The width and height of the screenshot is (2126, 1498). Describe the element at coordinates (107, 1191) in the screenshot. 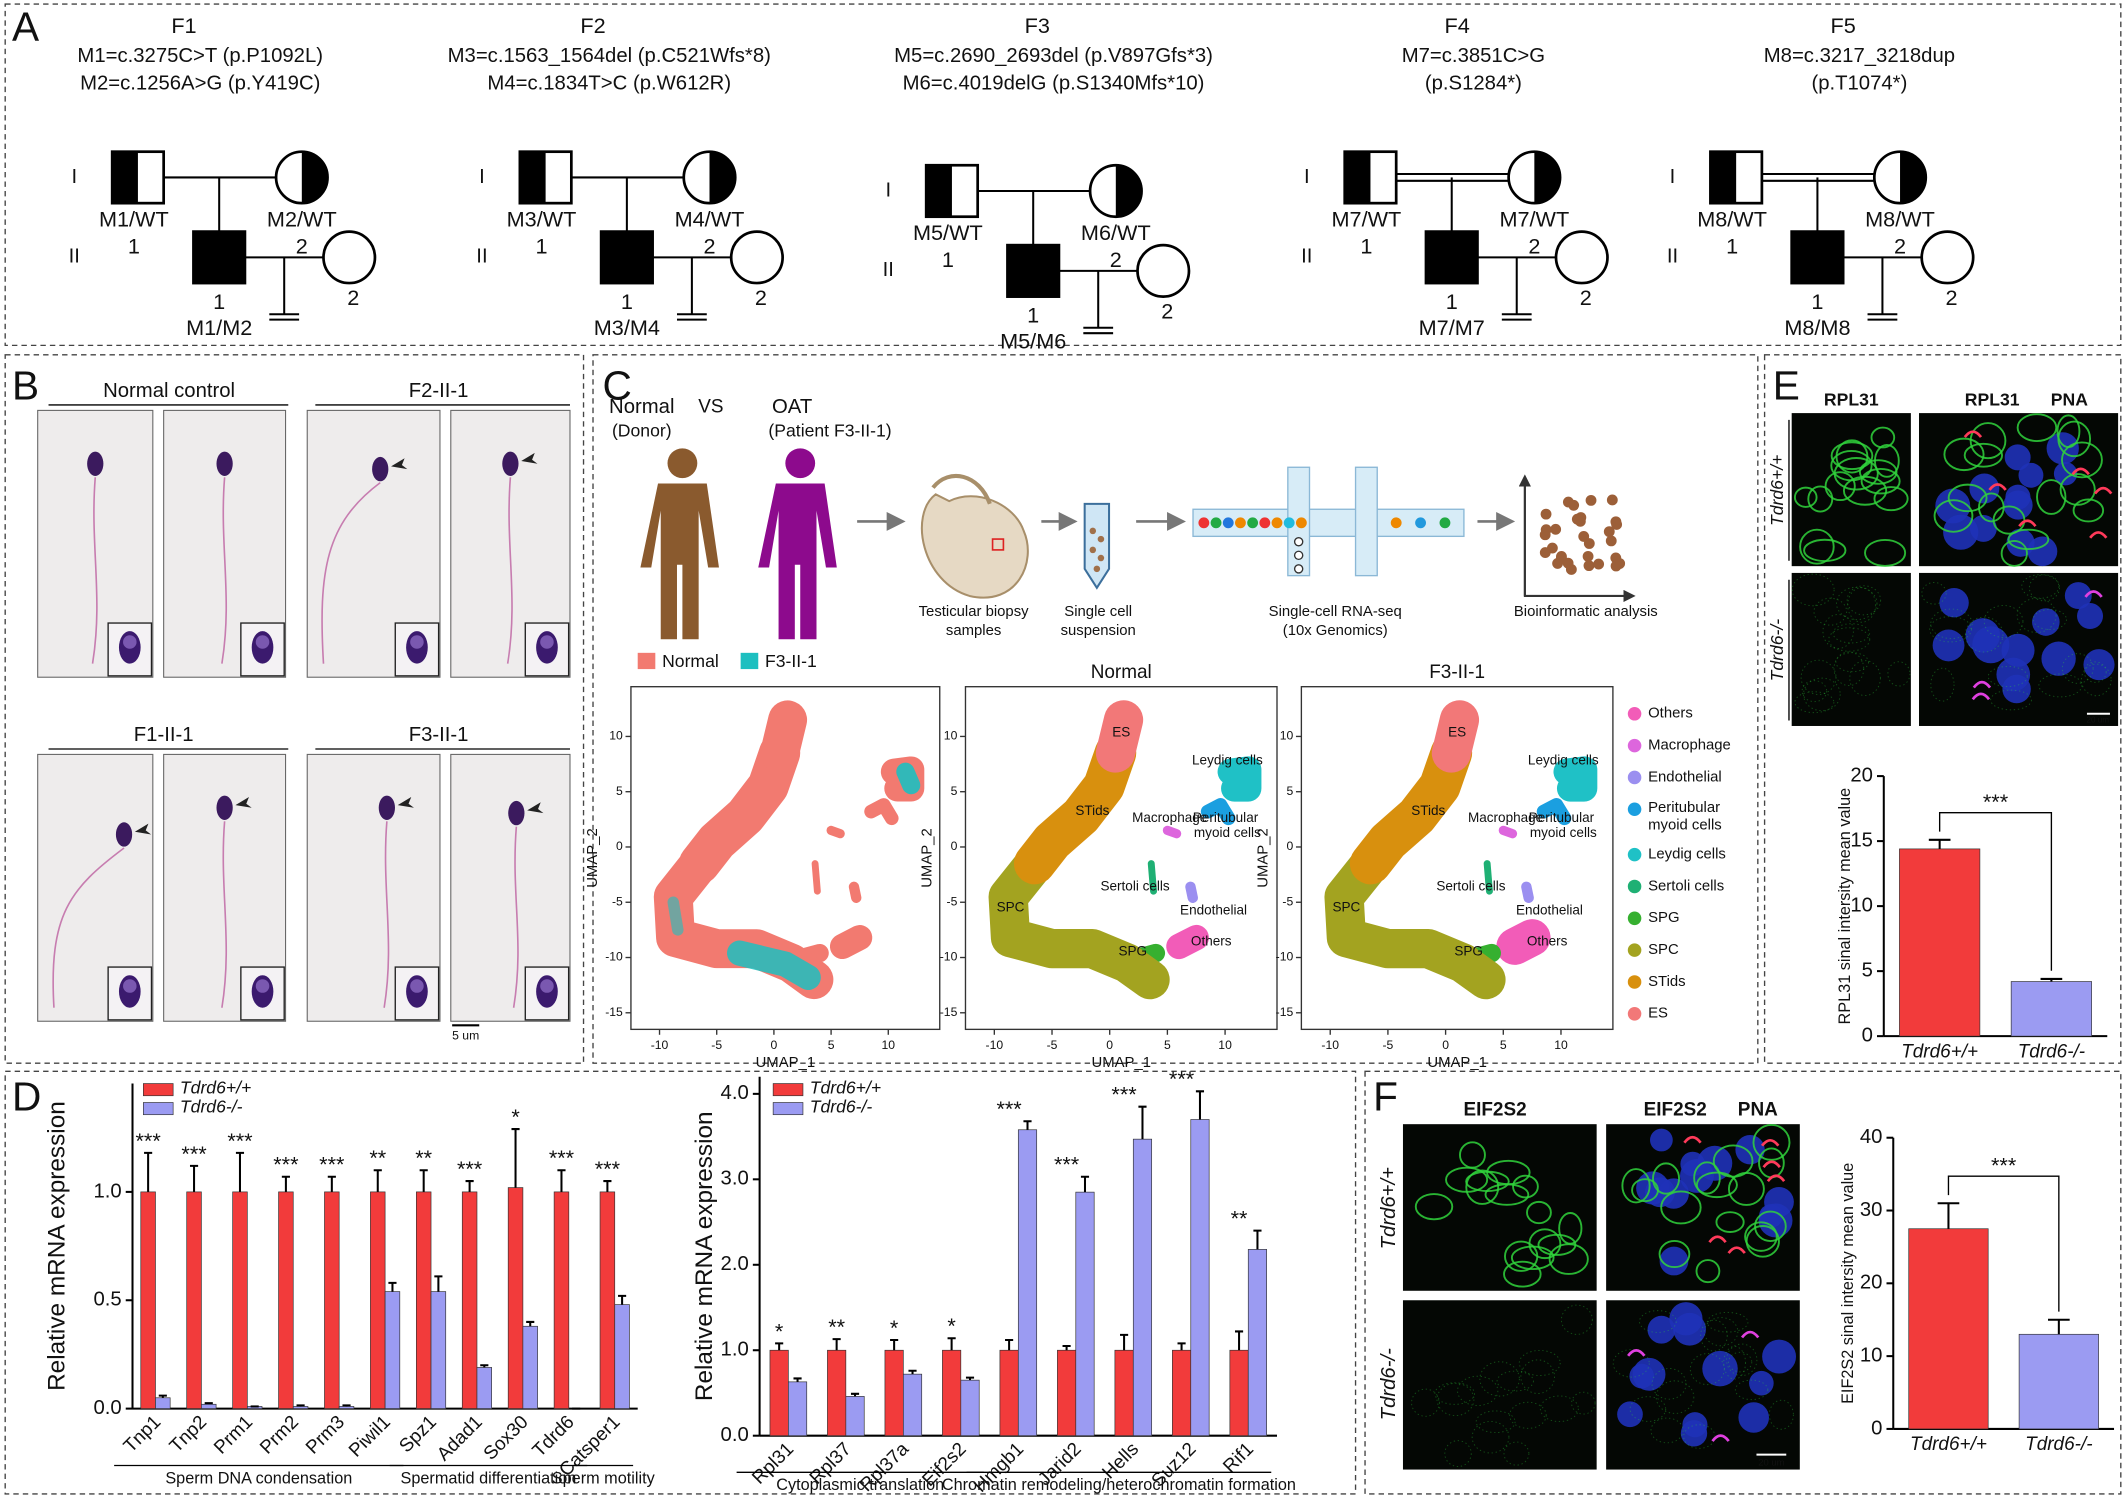

I see `y-tick-label: 1.0` at that location.